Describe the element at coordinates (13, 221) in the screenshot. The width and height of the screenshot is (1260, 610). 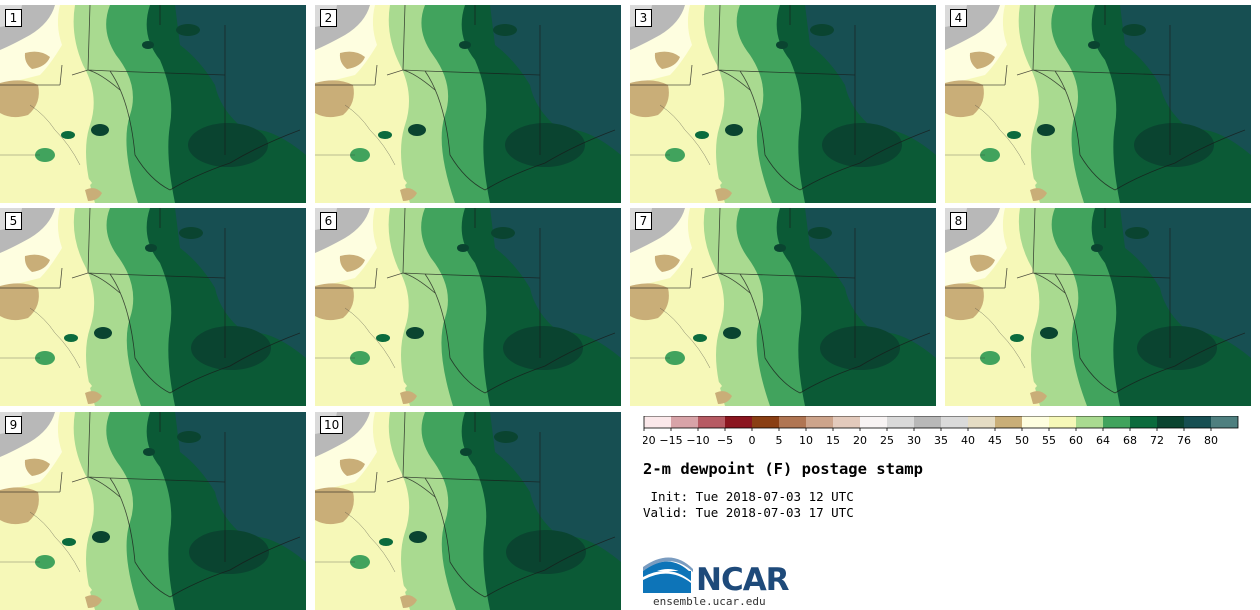
I see `panel-number-label: 5` at that location.